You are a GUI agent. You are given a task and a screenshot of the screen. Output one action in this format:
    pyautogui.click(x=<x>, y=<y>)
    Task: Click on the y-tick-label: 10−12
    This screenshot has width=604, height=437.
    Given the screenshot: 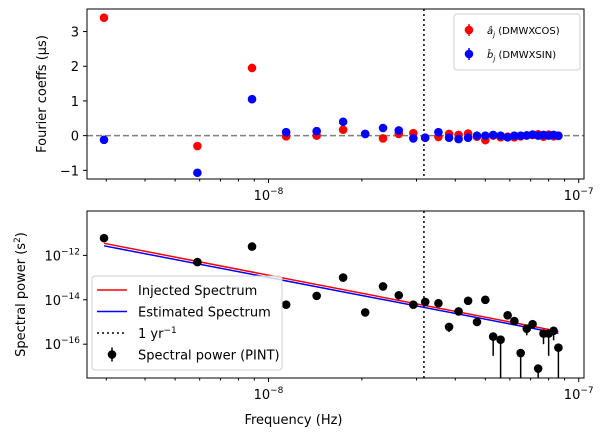 What is the action you would take?
    pyautogui.click(x=62, y=255)
    